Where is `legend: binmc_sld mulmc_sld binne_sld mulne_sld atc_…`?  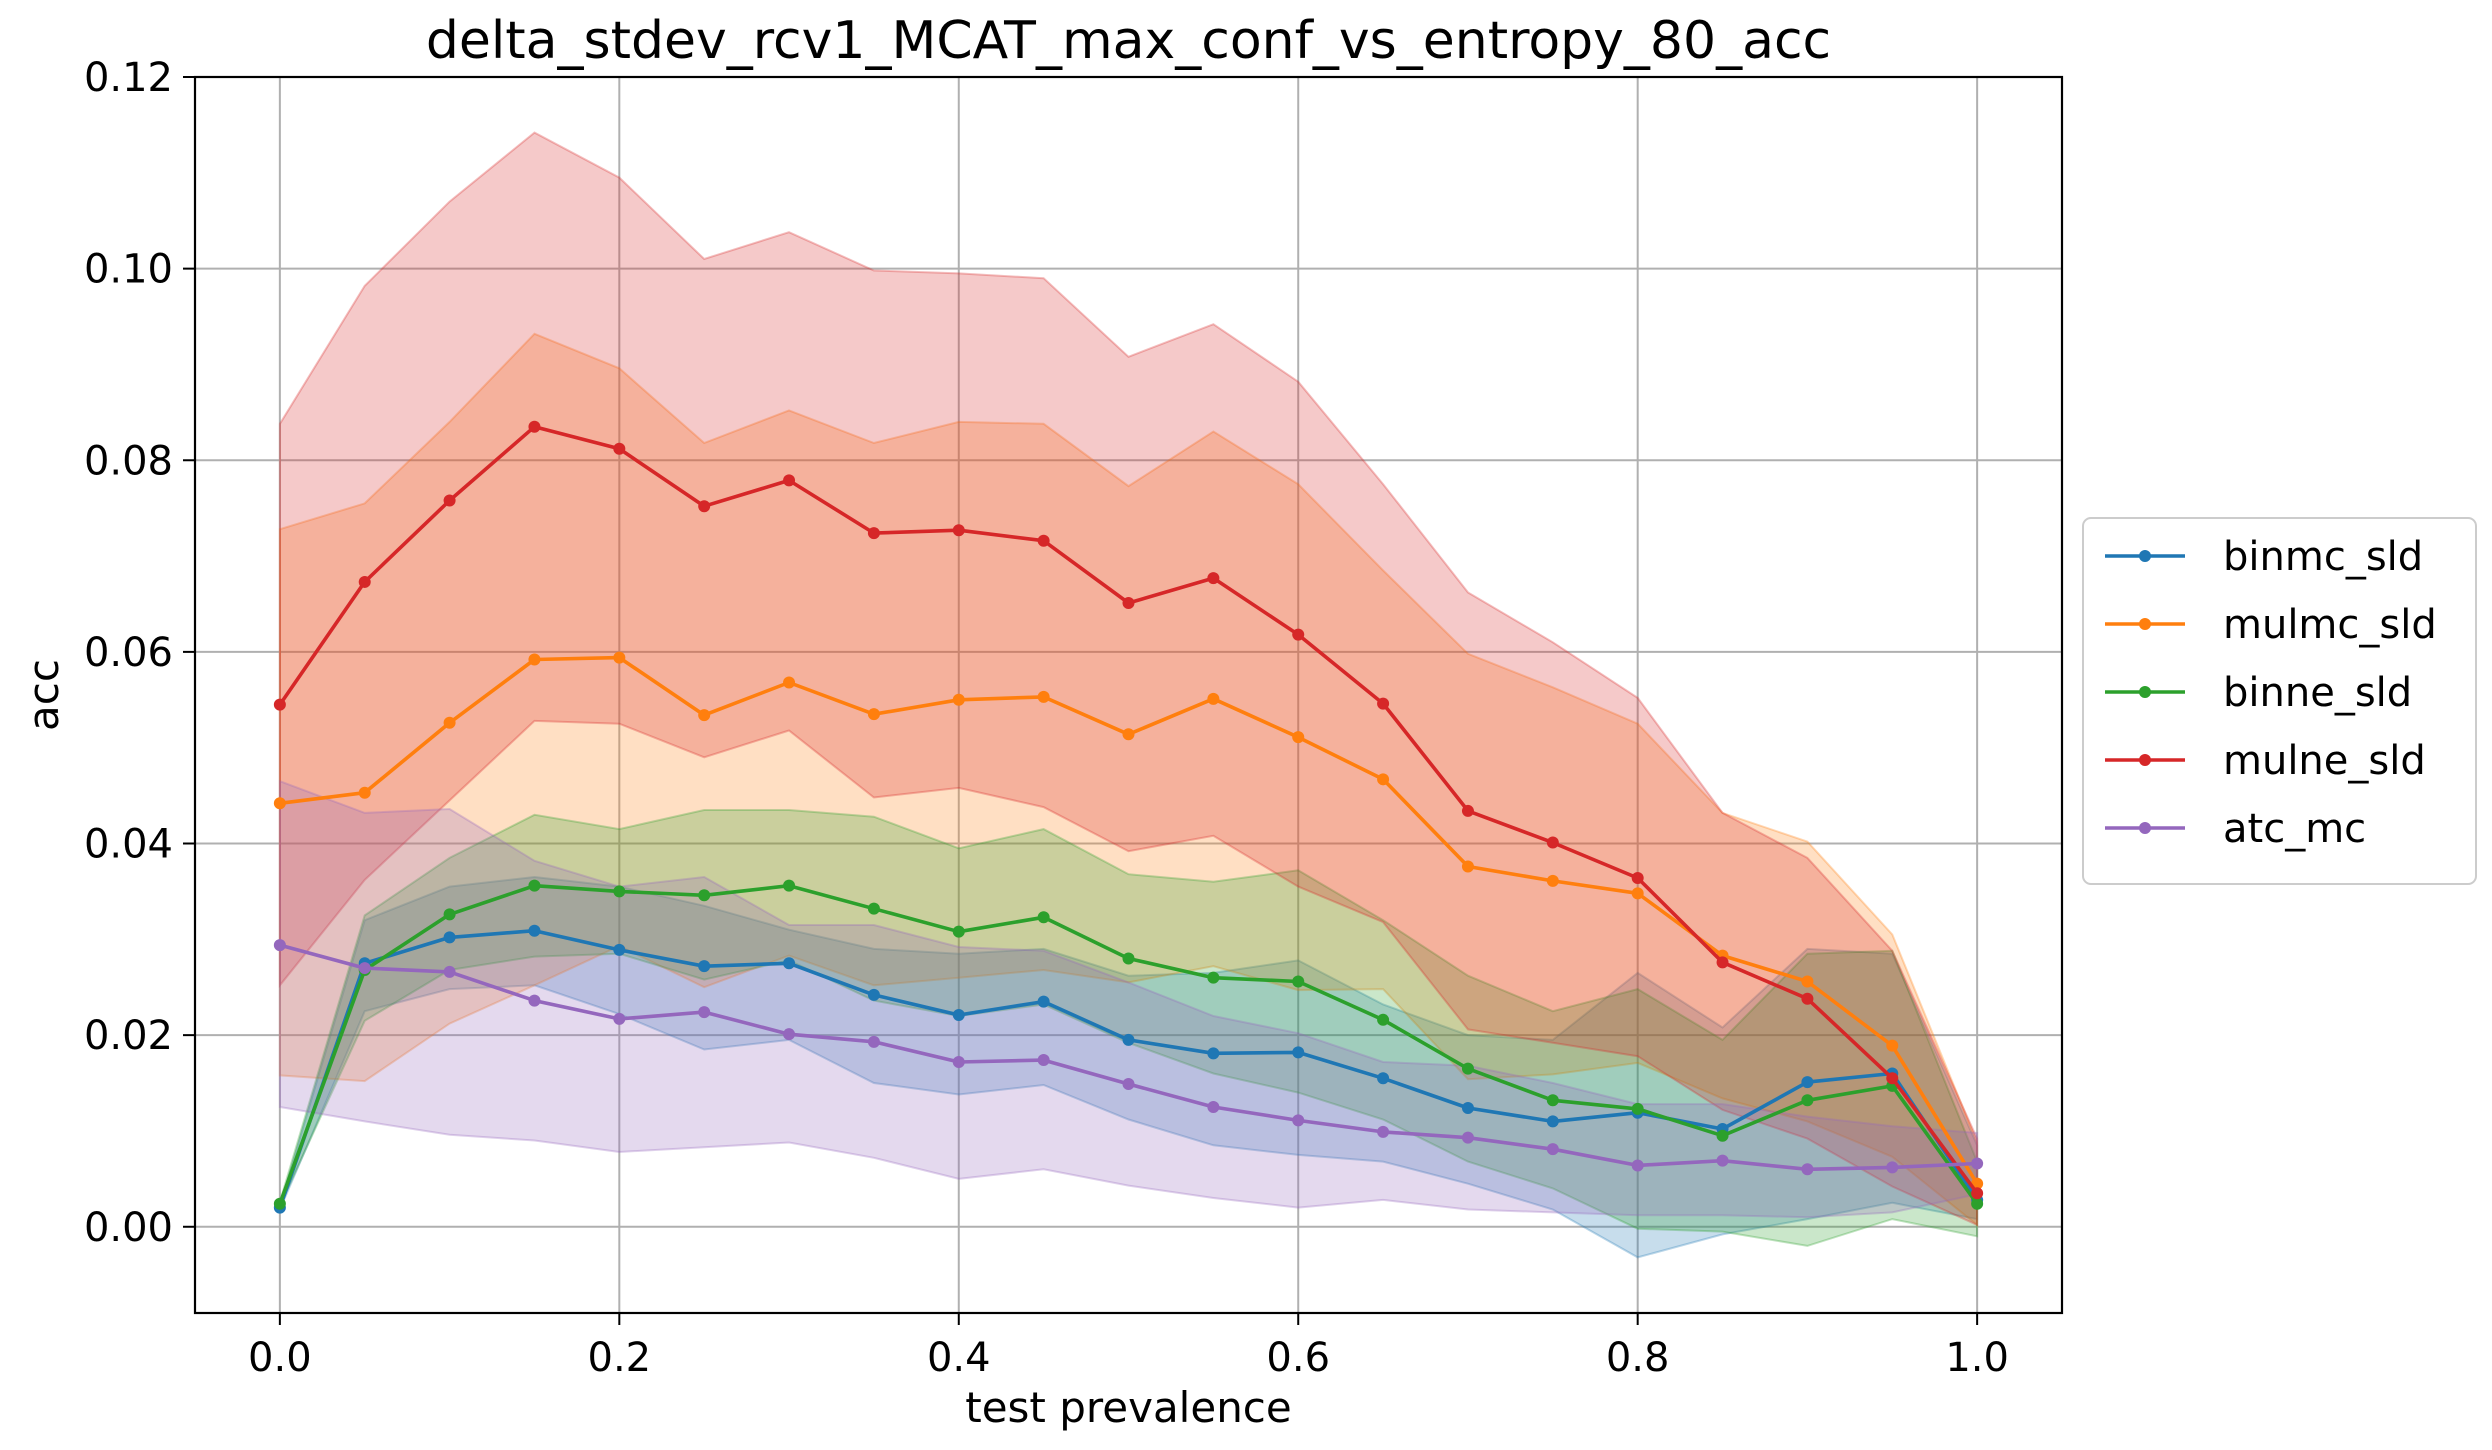 legend: binmc_sld mulmc_sld binne_sld mulne_sld atc_… is located at coordinates (2279, 701).